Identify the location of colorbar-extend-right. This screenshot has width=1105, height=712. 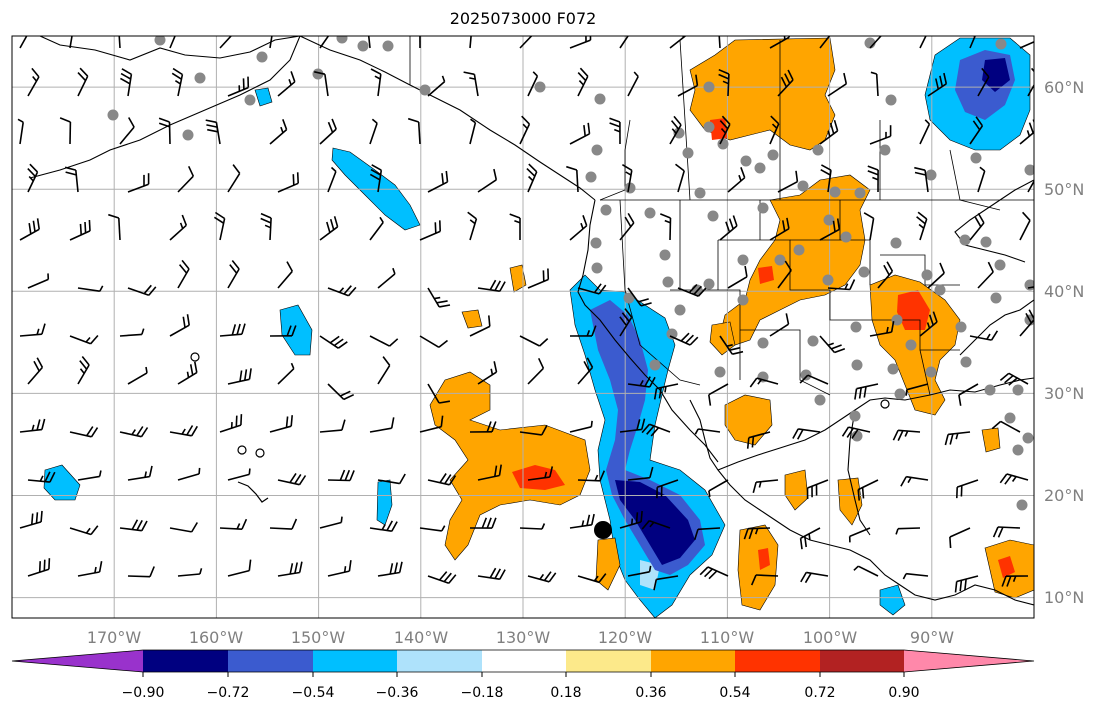
(969, 661).